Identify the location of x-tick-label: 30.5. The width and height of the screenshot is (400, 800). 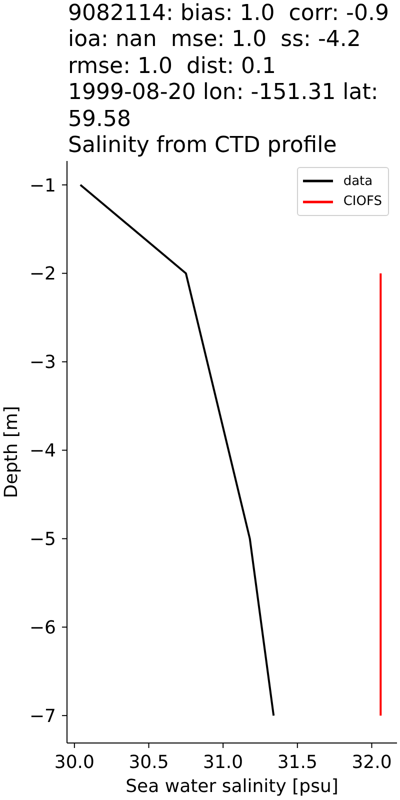
(148, 762).